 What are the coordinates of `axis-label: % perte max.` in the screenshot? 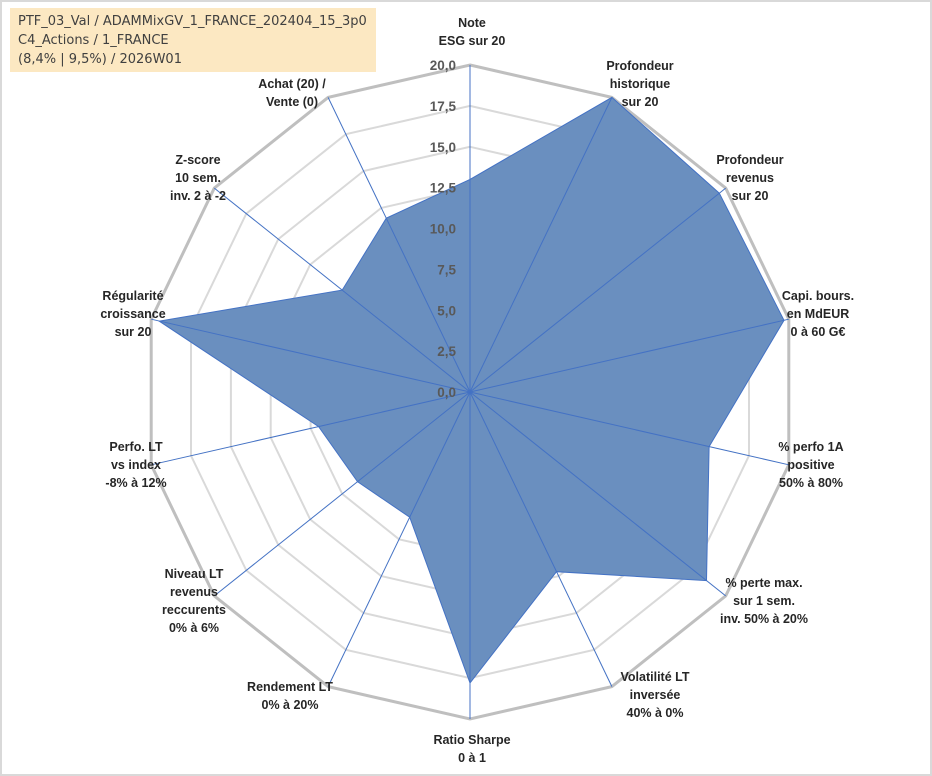 It's located at (763, 583).